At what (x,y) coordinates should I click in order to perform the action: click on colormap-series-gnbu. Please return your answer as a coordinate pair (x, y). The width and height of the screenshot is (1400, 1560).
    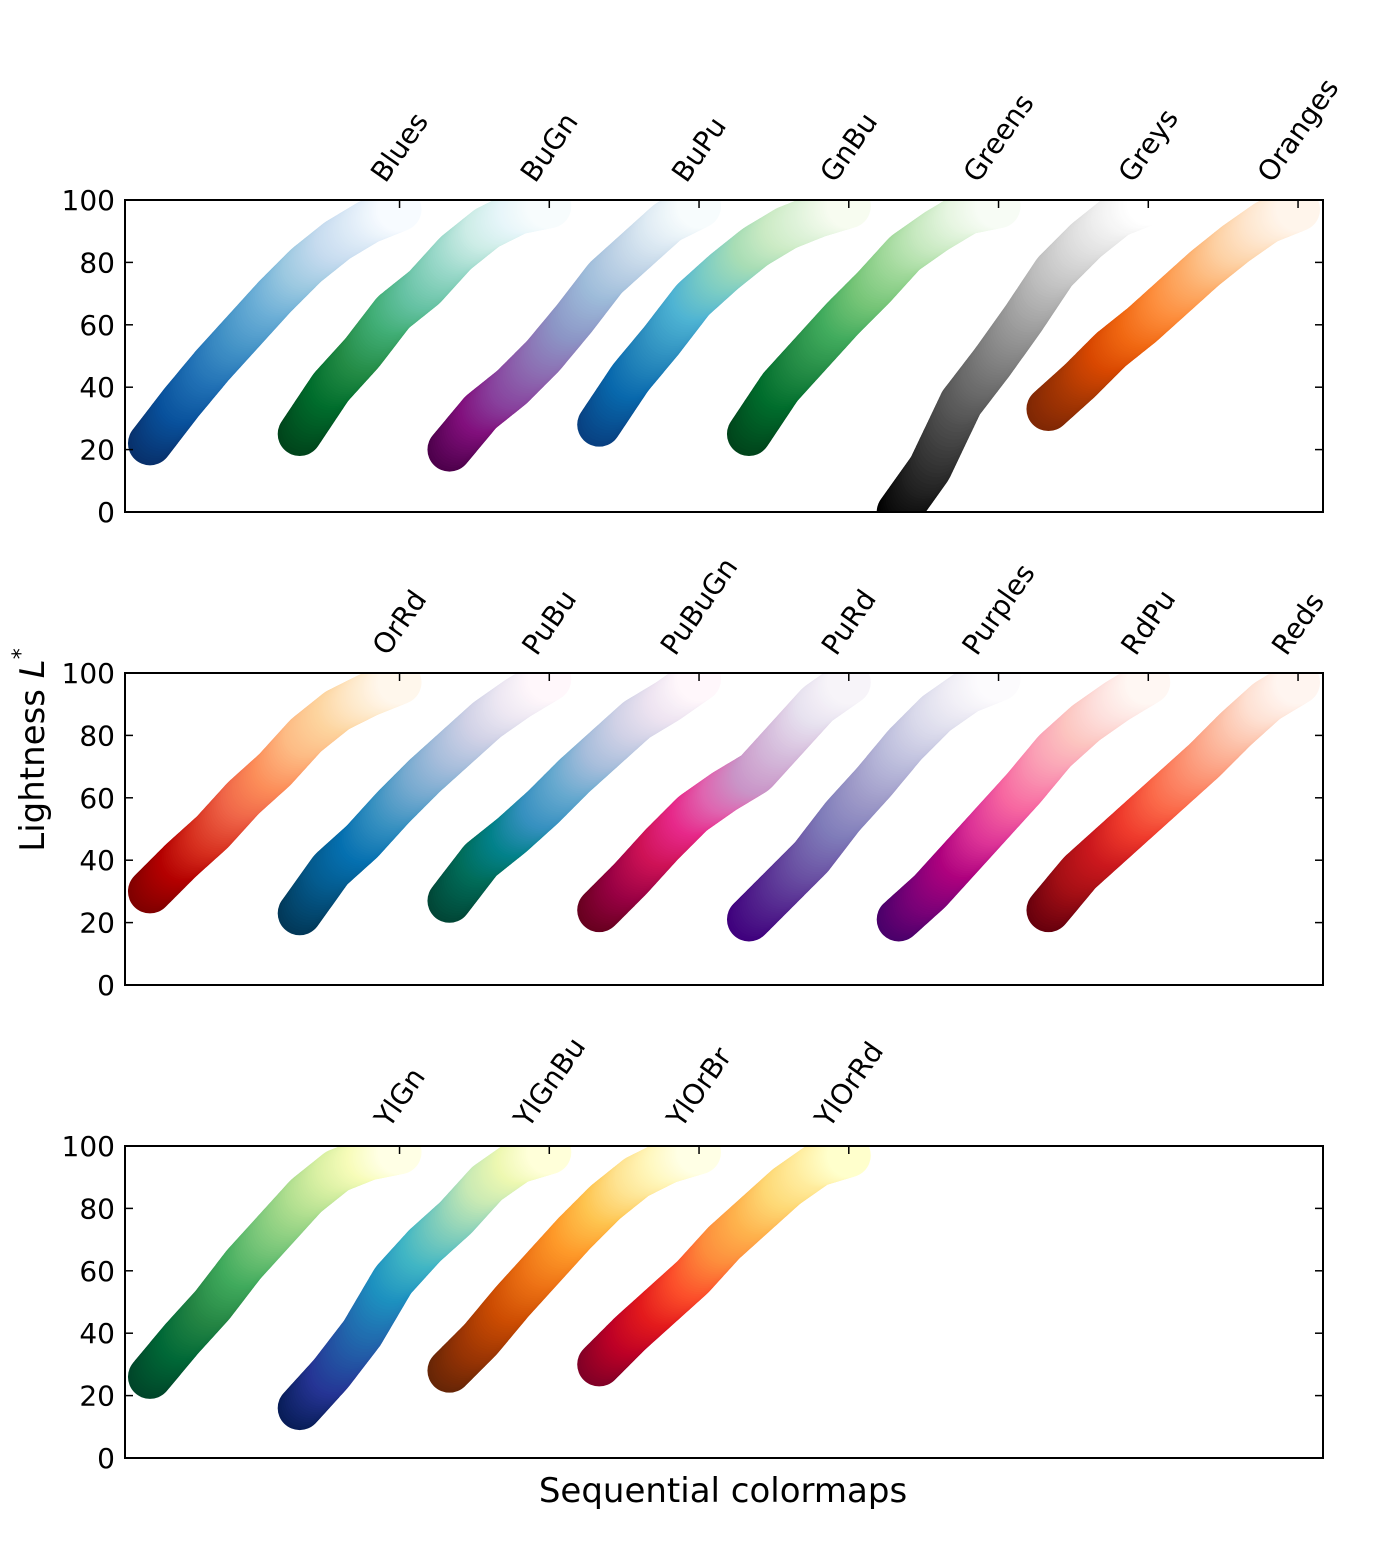
    Looking at the image, I should click on (724, 323).